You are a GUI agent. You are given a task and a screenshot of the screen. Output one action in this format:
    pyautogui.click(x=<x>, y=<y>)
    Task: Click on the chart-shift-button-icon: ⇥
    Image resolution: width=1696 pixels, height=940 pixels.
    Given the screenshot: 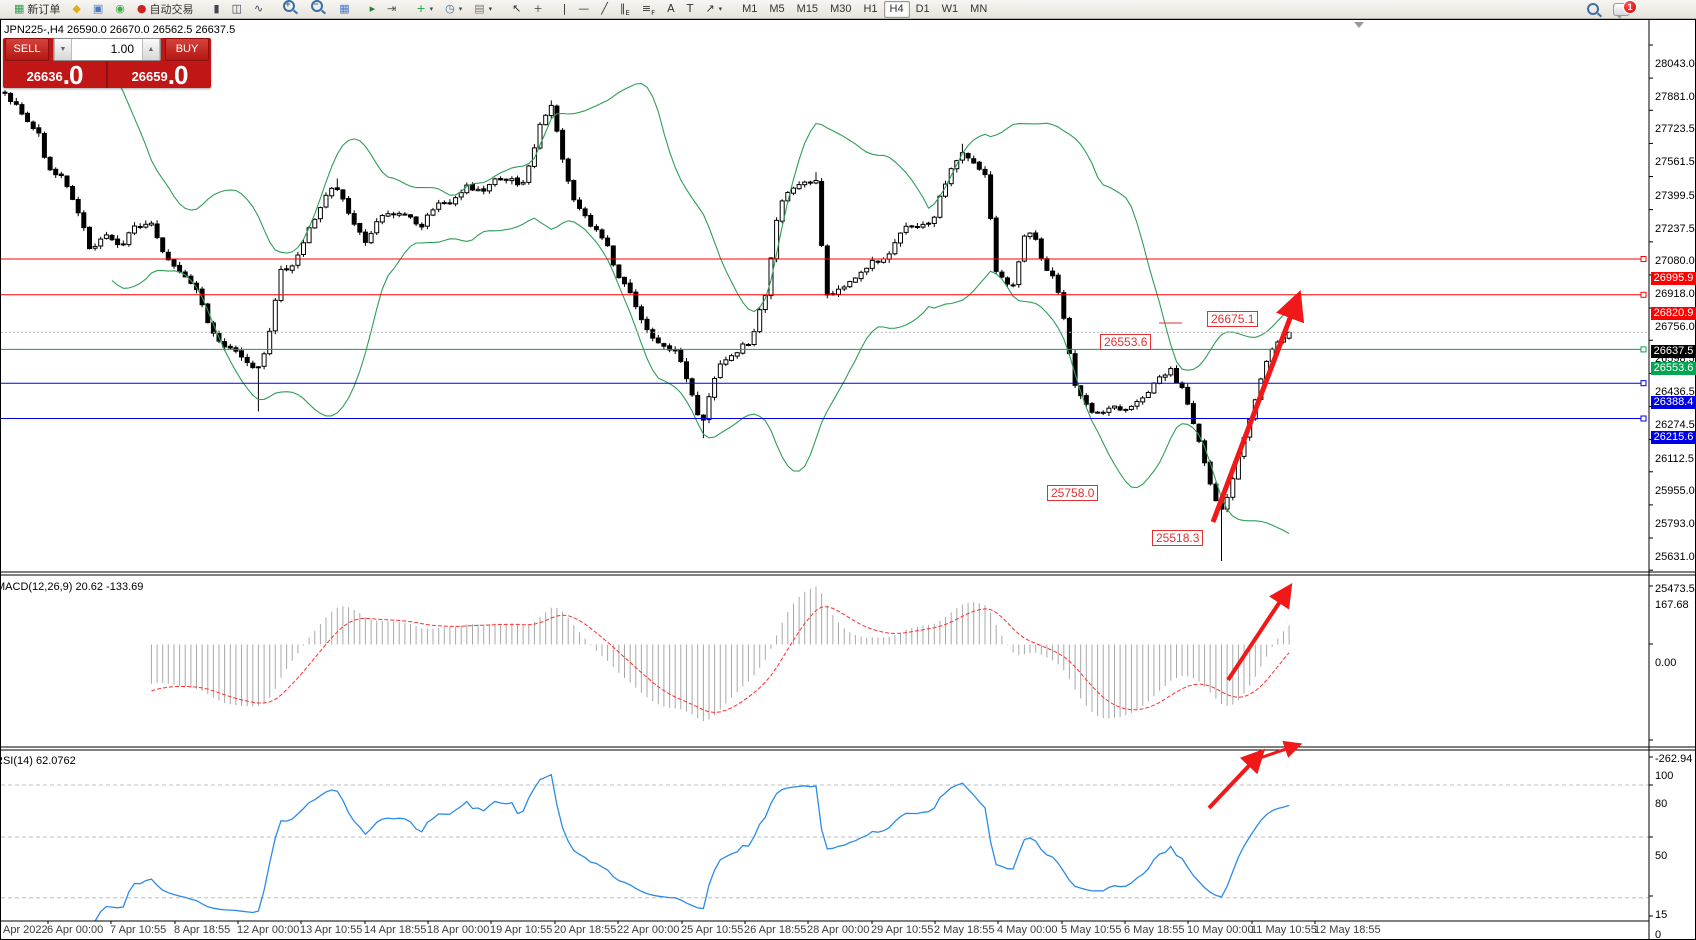 What is the action you would take?
    pyautogui.click(x=392, y=9)
    